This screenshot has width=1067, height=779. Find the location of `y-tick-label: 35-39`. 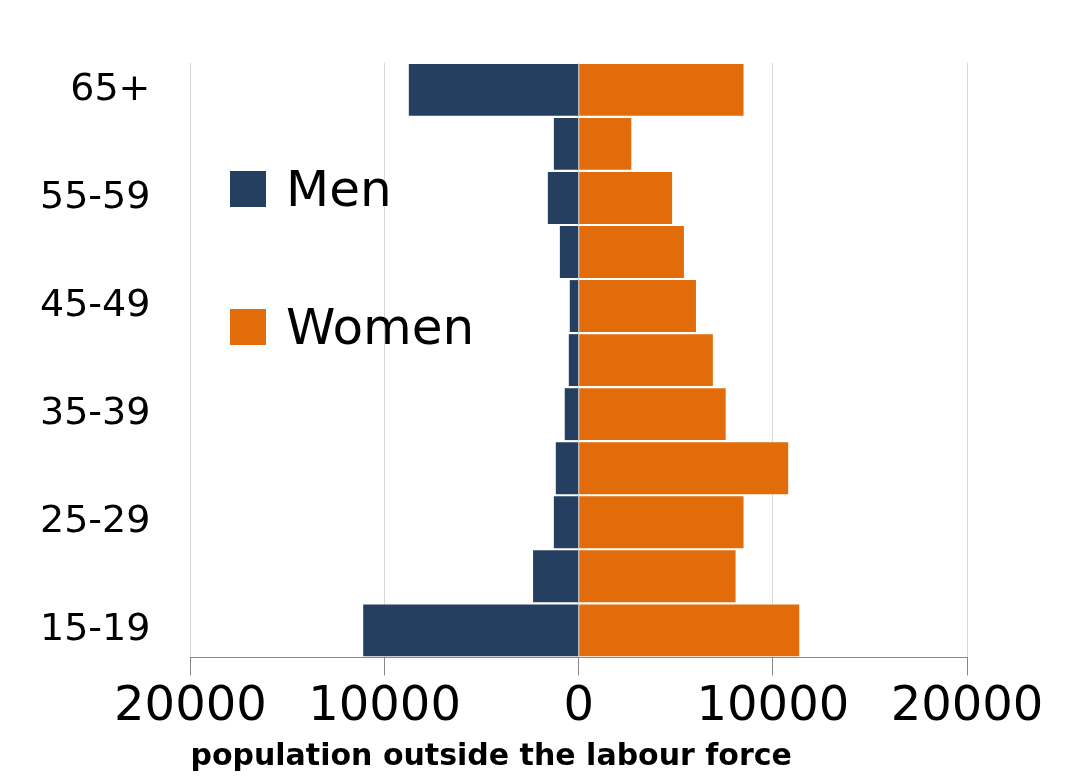

y-tick-label: 35-39 is located at coordinates (95, 411).